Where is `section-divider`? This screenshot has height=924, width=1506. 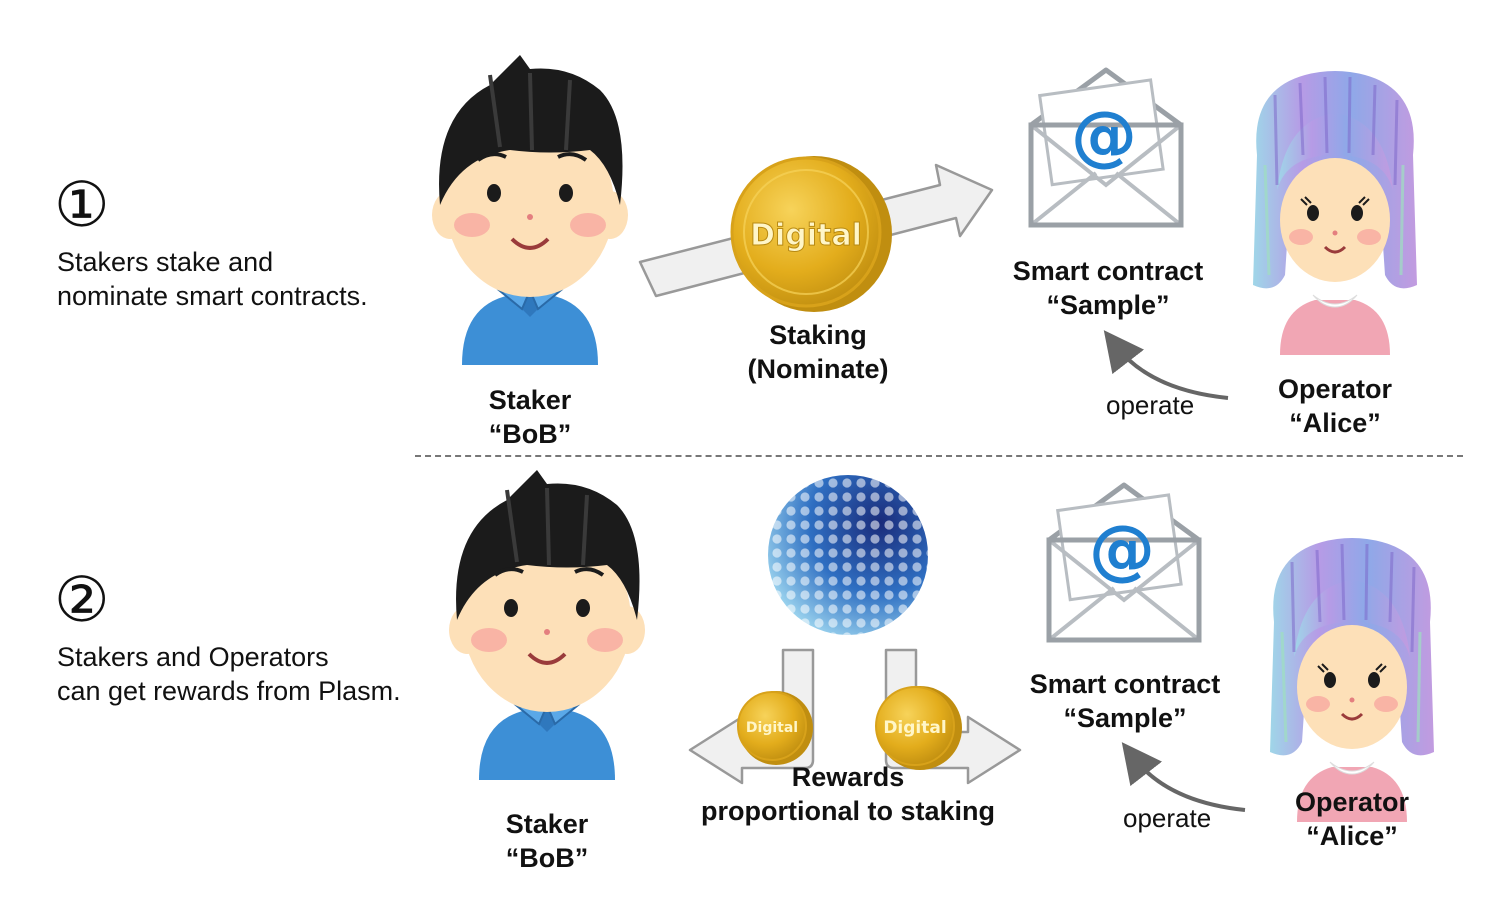
section-divider is located at coordinates (939, 456).